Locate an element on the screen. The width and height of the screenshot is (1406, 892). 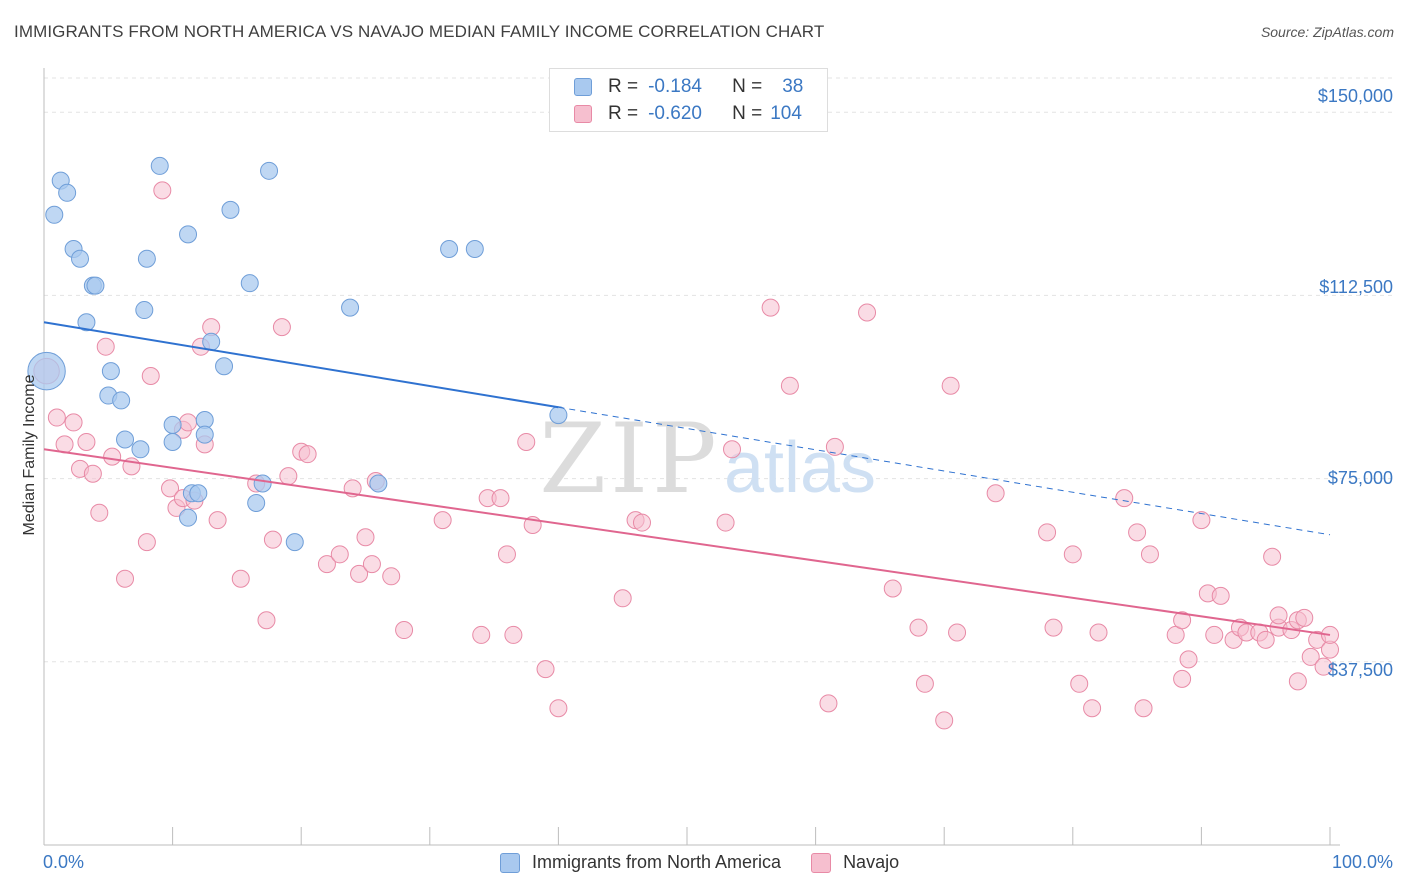
x-tick-max: 100.0% is located at coordinates (1362, 862).